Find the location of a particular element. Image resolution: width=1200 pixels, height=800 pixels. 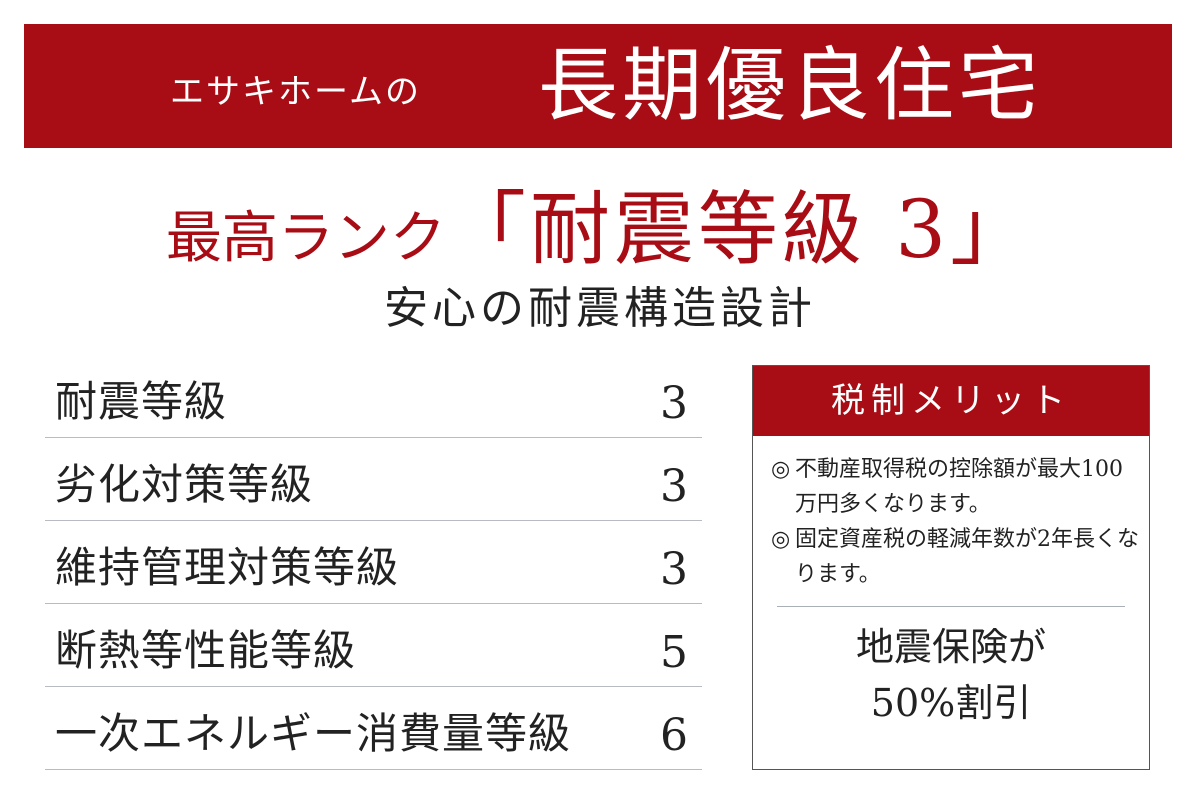

headline-prefix: 最高ランク is located at coordinates (305, 238).